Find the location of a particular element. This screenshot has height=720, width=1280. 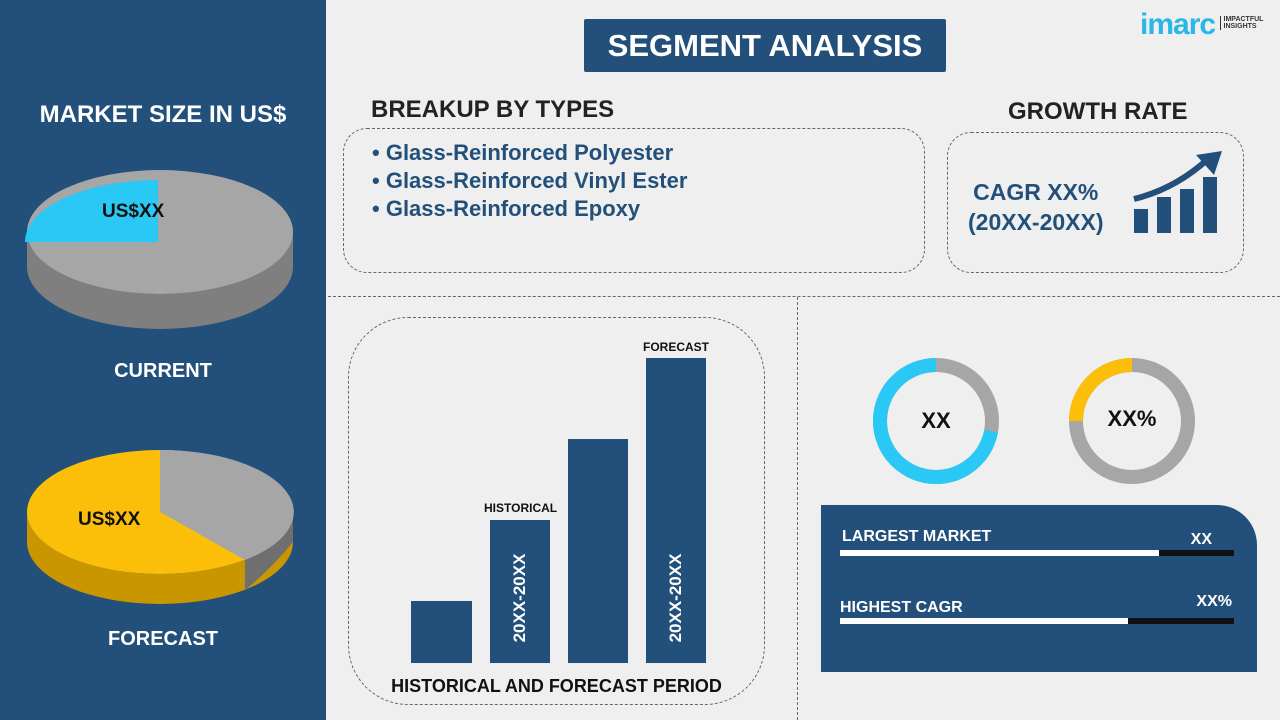

current-pie: US$XX is located at coordinates (159, 249).